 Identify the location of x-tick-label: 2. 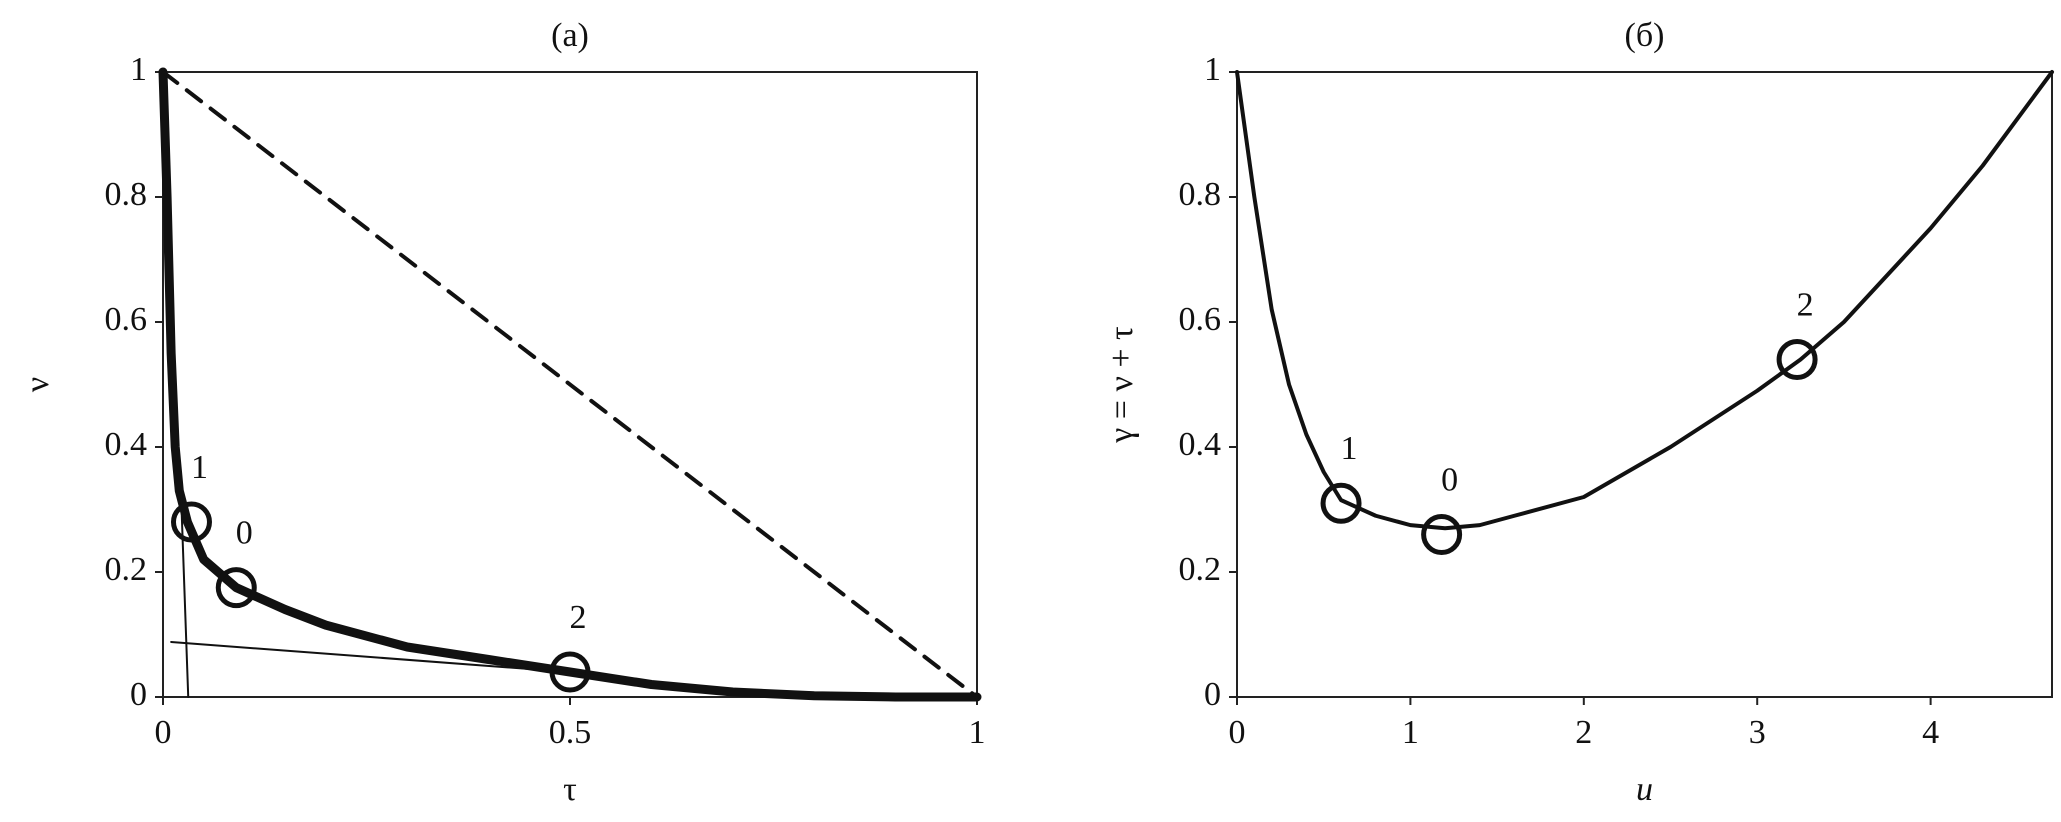
(1583, 732).